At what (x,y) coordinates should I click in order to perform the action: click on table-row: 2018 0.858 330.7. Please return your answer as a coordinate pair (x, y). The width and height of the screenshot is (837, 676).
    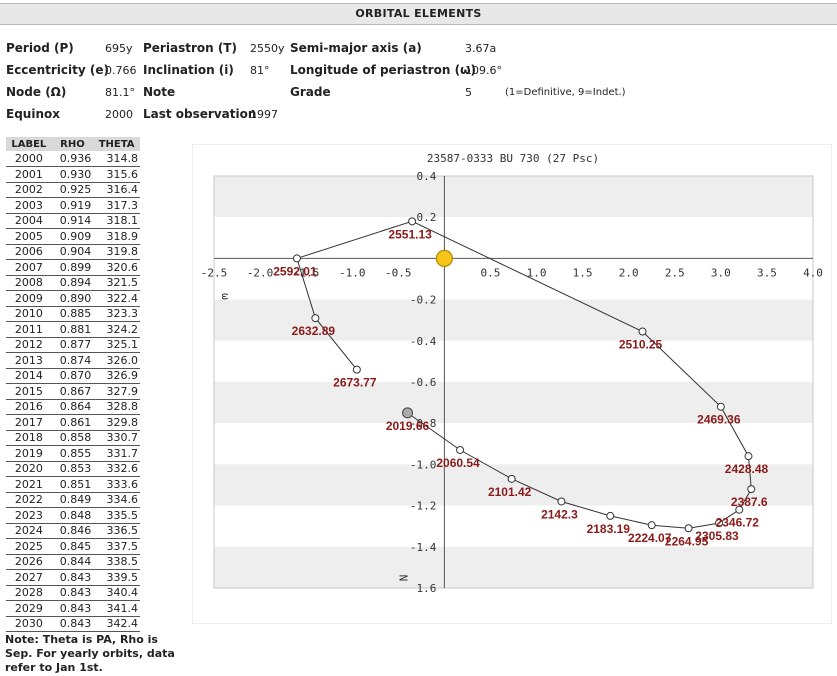
    Looking at the image, I should click on (73, 438).